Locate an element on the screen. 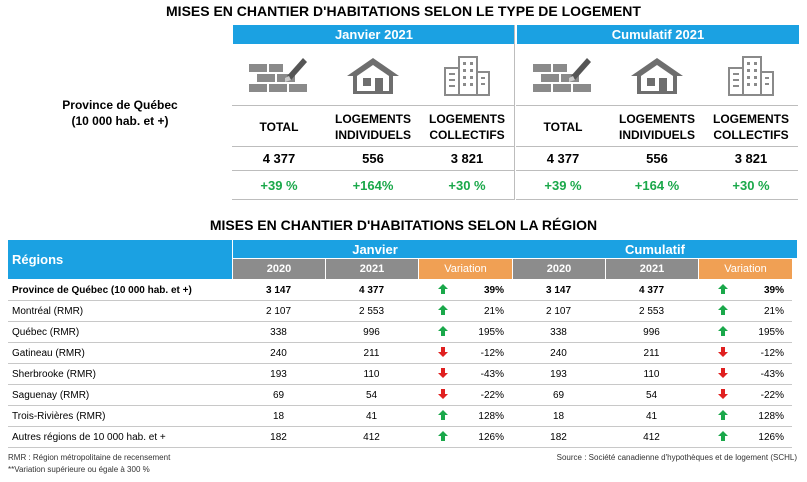 Image resolution: width=807 pixels, height=482 pixels. column-label-line: COLLECTIFS is located at coordinates (467, 134).